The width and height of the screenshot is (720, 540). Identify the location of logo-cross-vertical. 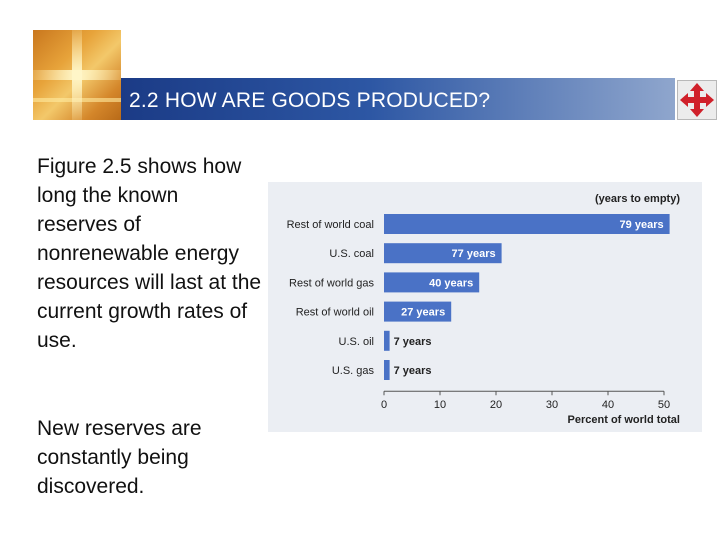
(77, 75).